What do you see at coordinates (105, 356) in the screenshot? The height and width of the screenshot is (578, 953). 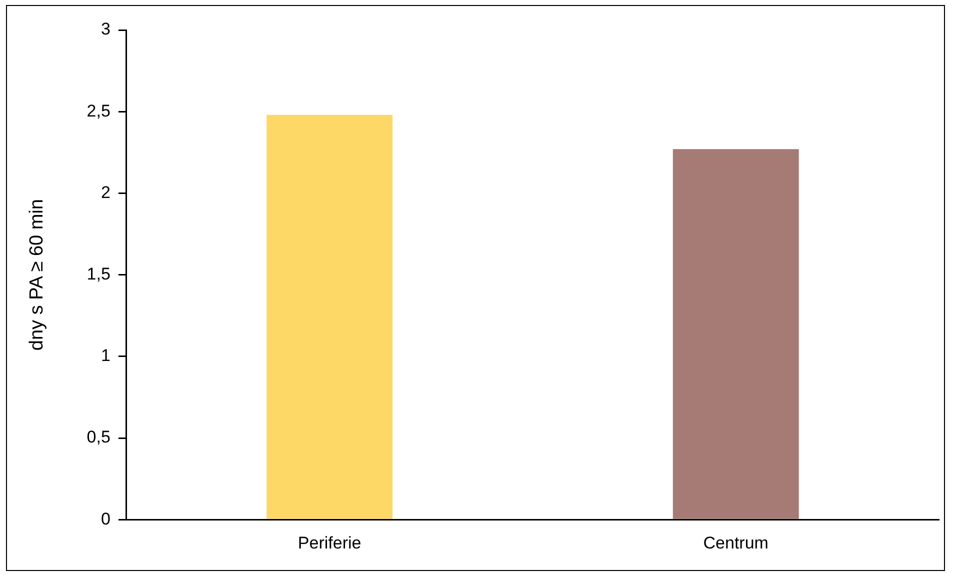 I see `y-tick-label: 1` at bounding box center [105, 356].